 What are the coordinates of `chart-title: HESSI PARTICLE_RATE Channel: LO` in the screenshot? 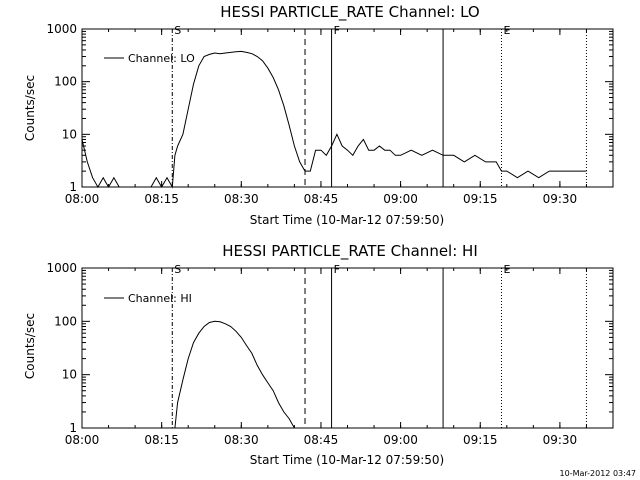 It's located at (349, 12).